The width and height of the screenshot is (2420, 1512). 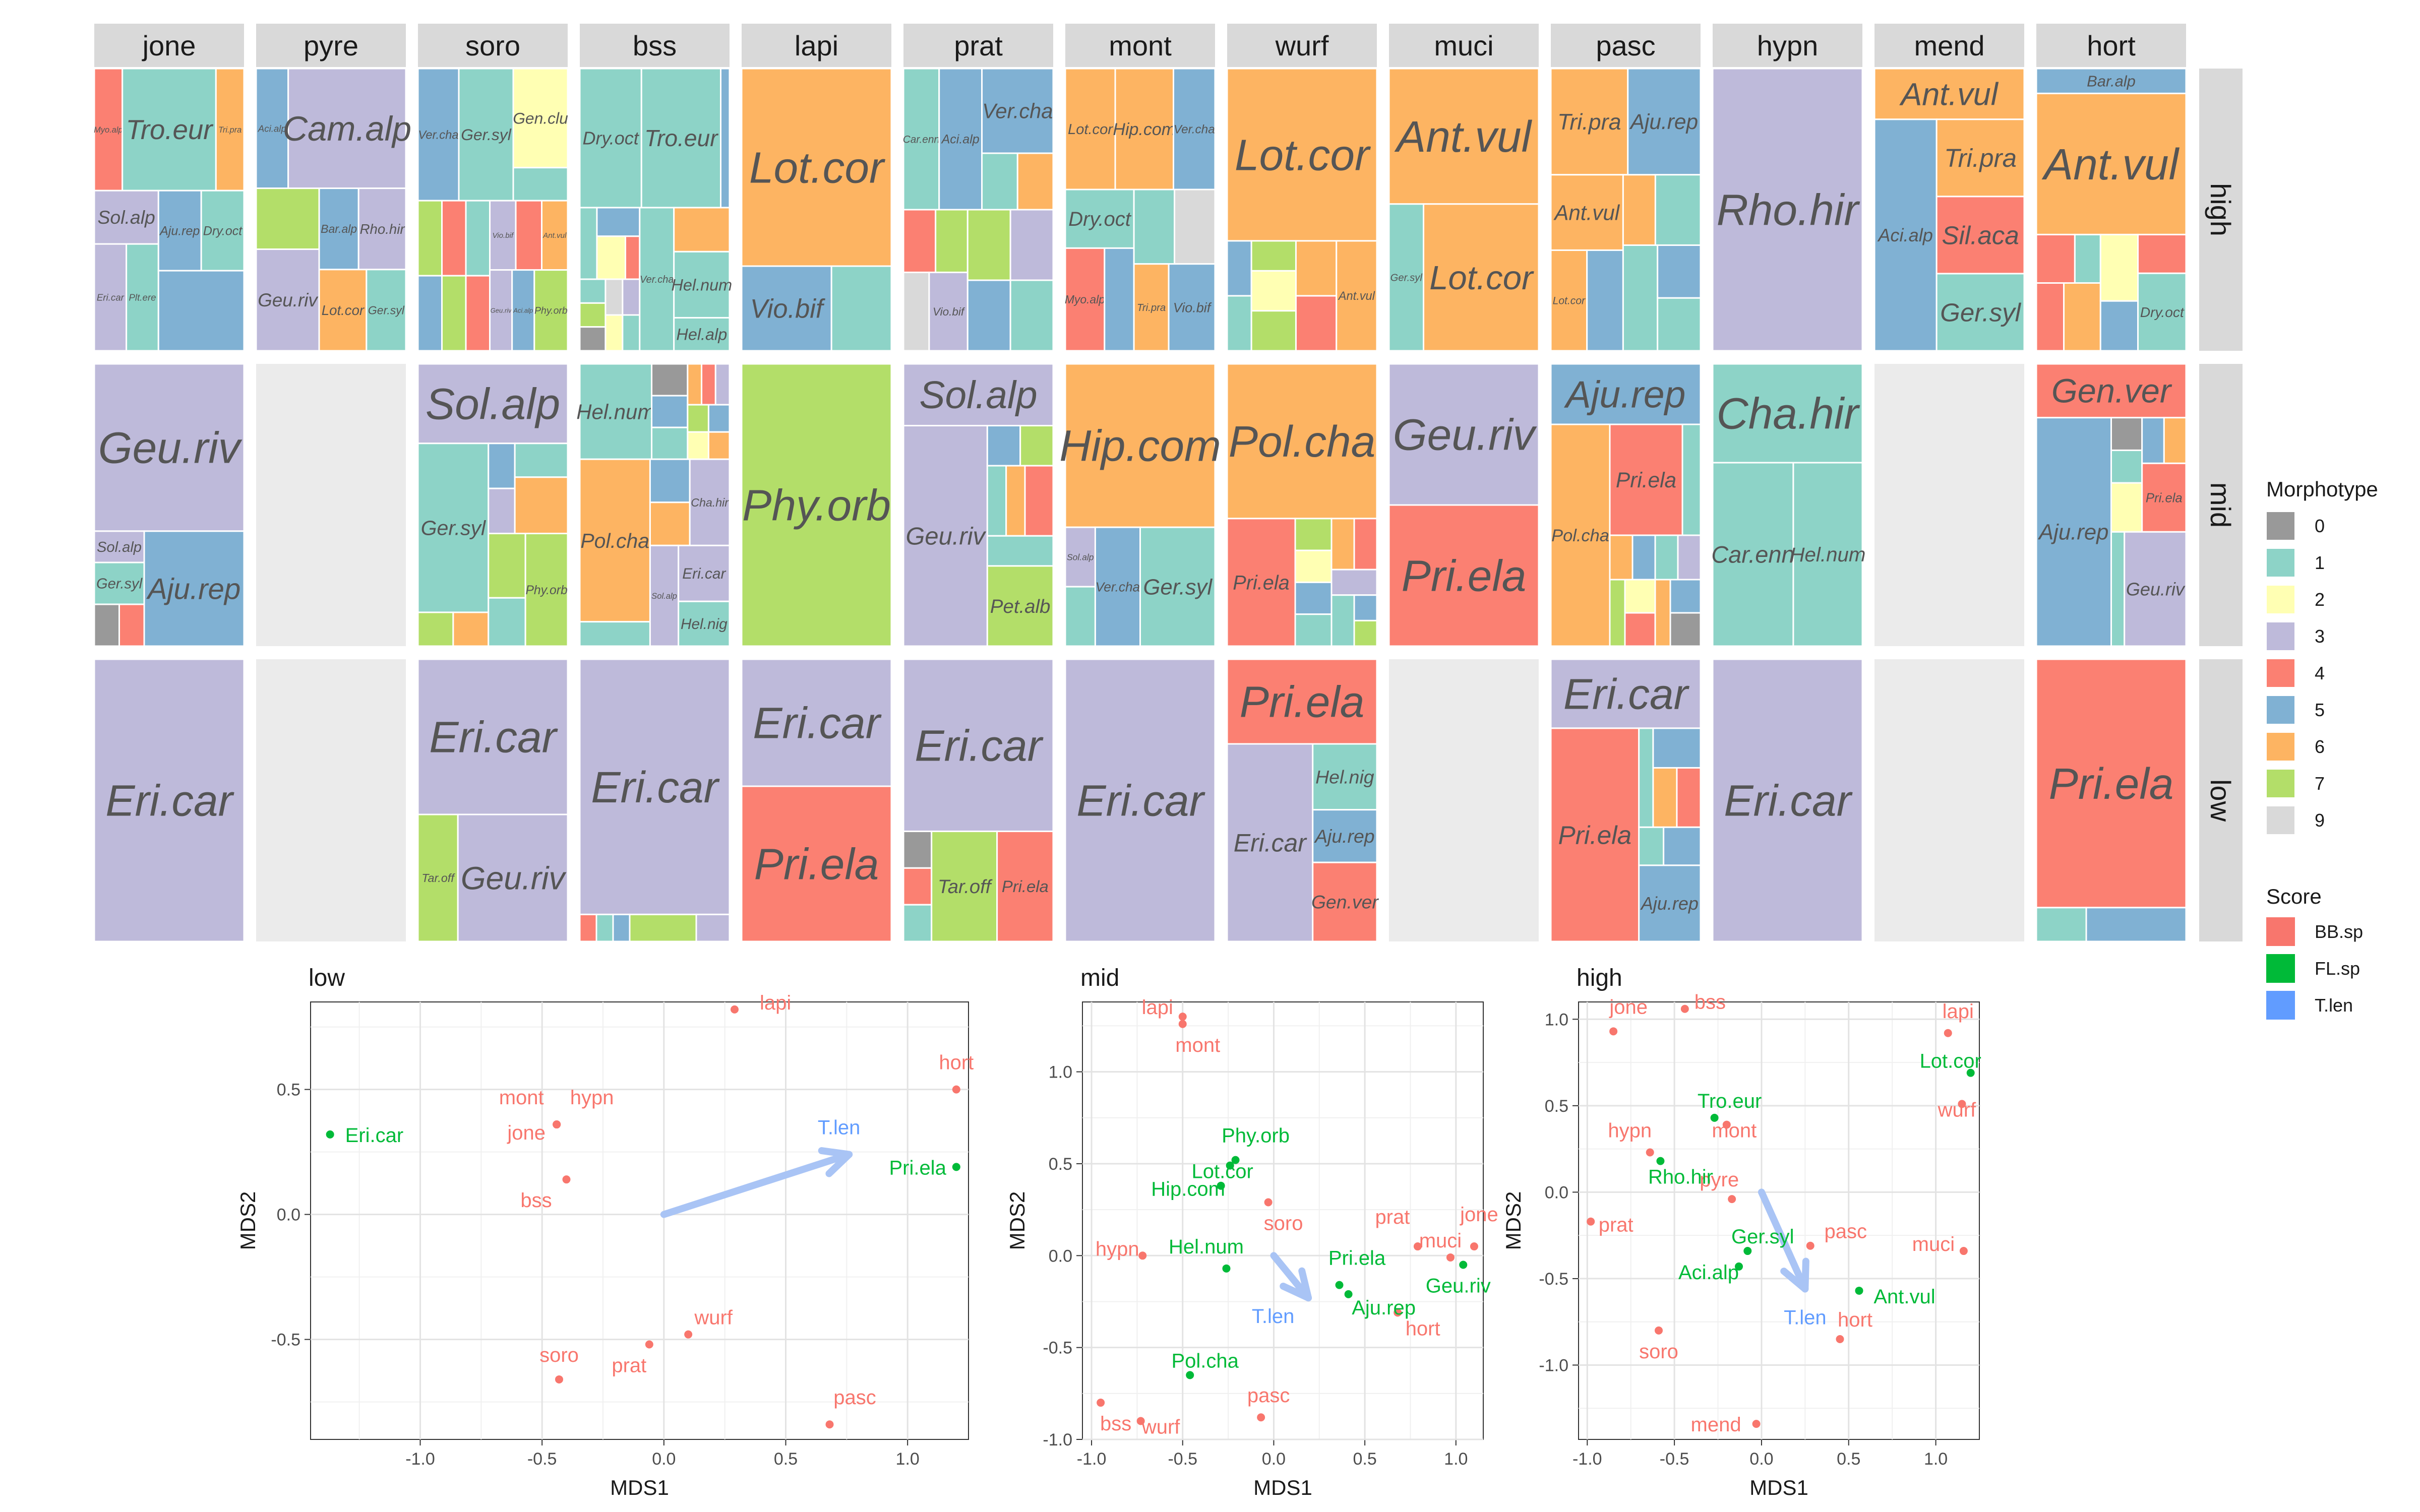 What do you see at coordinates (629, 1366) in the screenshot?
I see `site-label: prat` at bounding box center [629, 1366].